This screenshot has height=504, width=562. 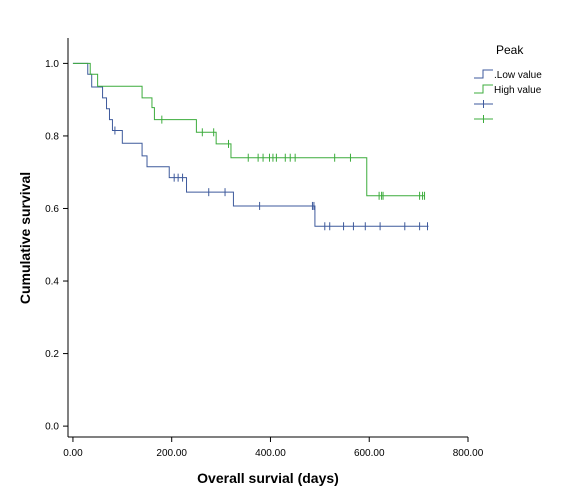 I want to click on x-axis-ticks: 0.00 200.00 400.00 600.00 800.00, so click(x=273, y=448).